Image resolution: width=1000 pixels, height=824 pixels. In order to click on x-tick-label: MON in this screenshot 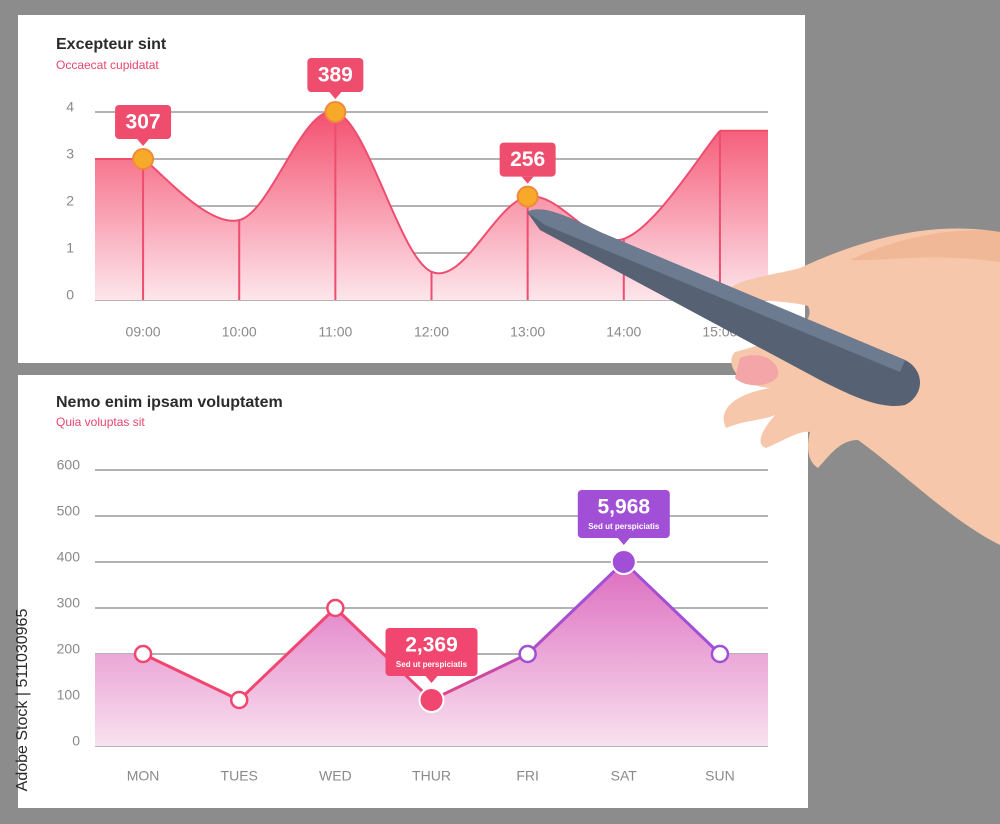, I will do `click(143, 776)`.